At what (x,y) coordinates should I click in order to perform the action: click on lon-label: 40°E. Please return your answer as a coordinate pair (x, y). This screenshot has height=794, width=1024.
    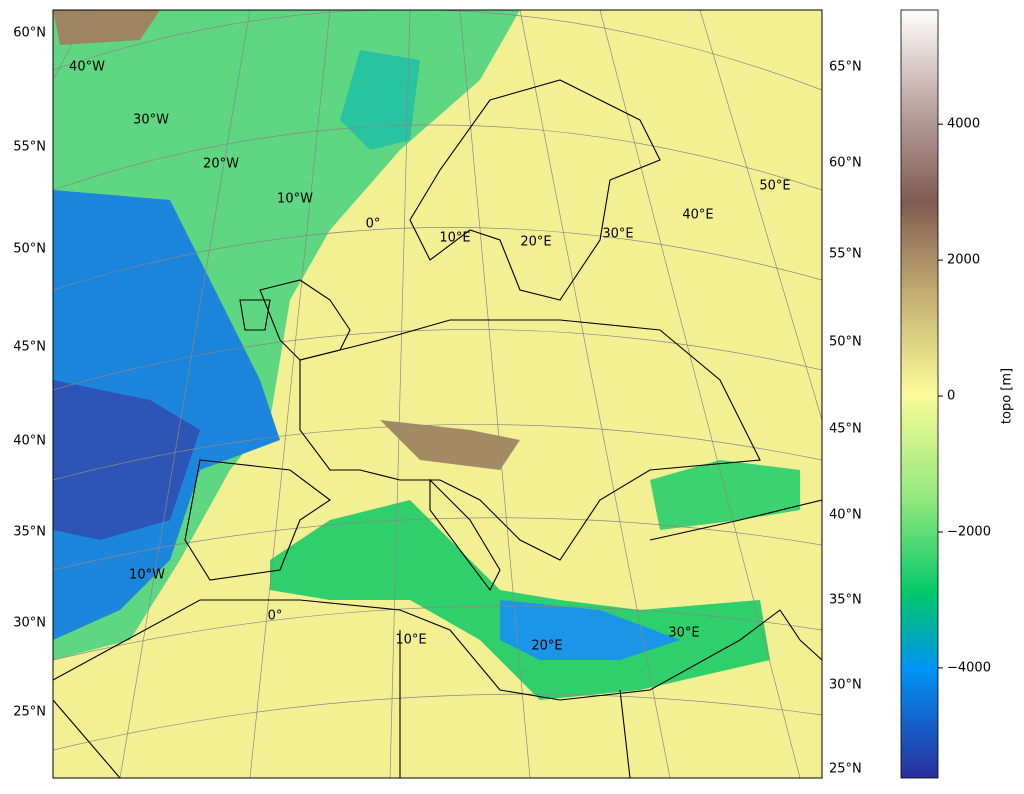
    Looking at the image, I should click on (697, 215).